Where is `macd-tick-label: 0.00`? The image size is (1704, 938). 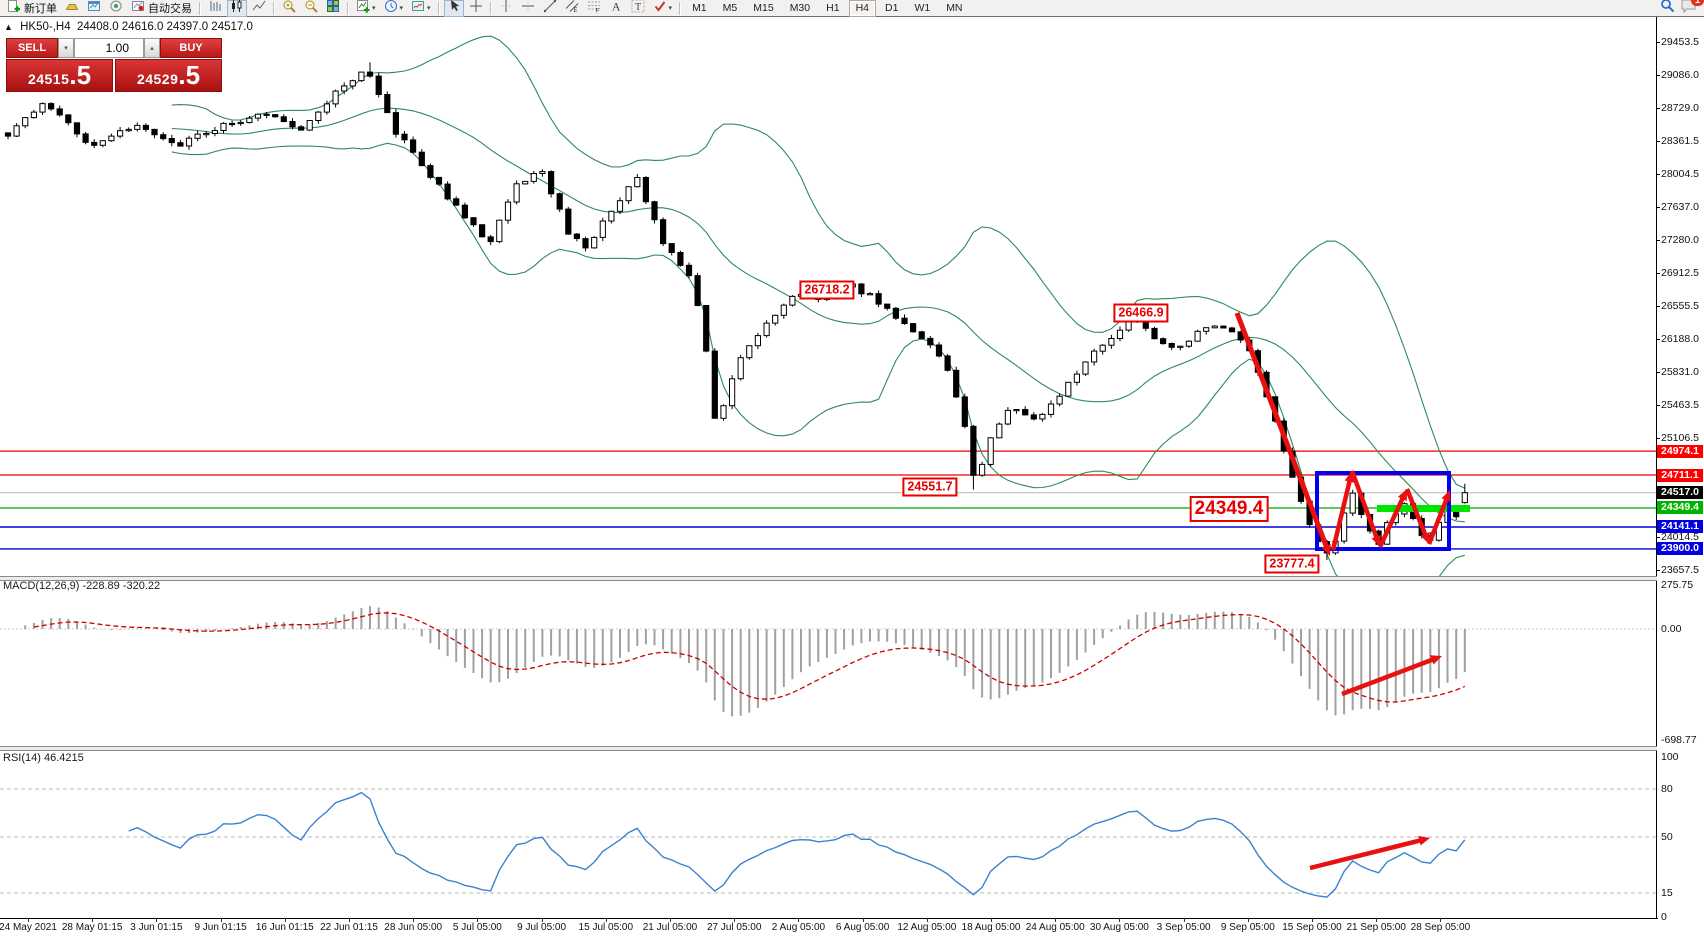 macd-tick-label: 0.00 is located at coordinates (1671, 629).